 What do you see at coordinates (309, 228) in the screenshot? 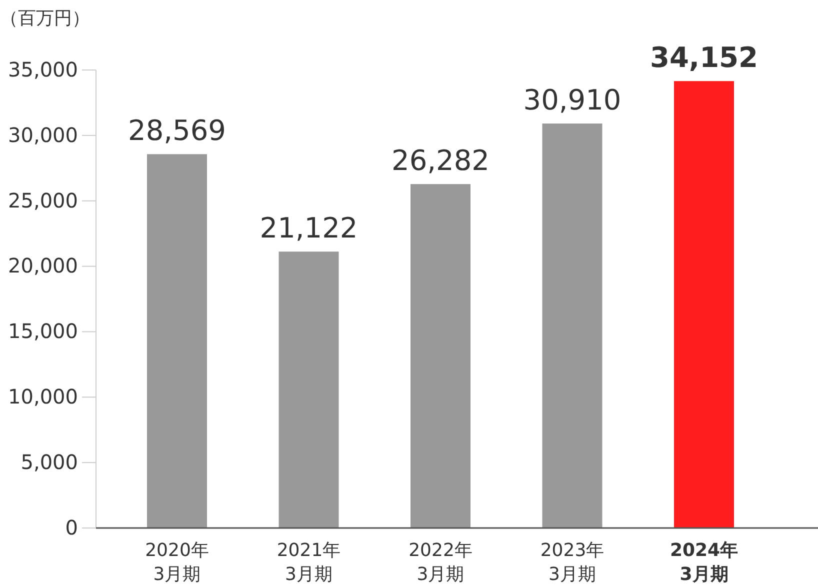
I see `data-label: 21,122` at bounding box center [309, 228].